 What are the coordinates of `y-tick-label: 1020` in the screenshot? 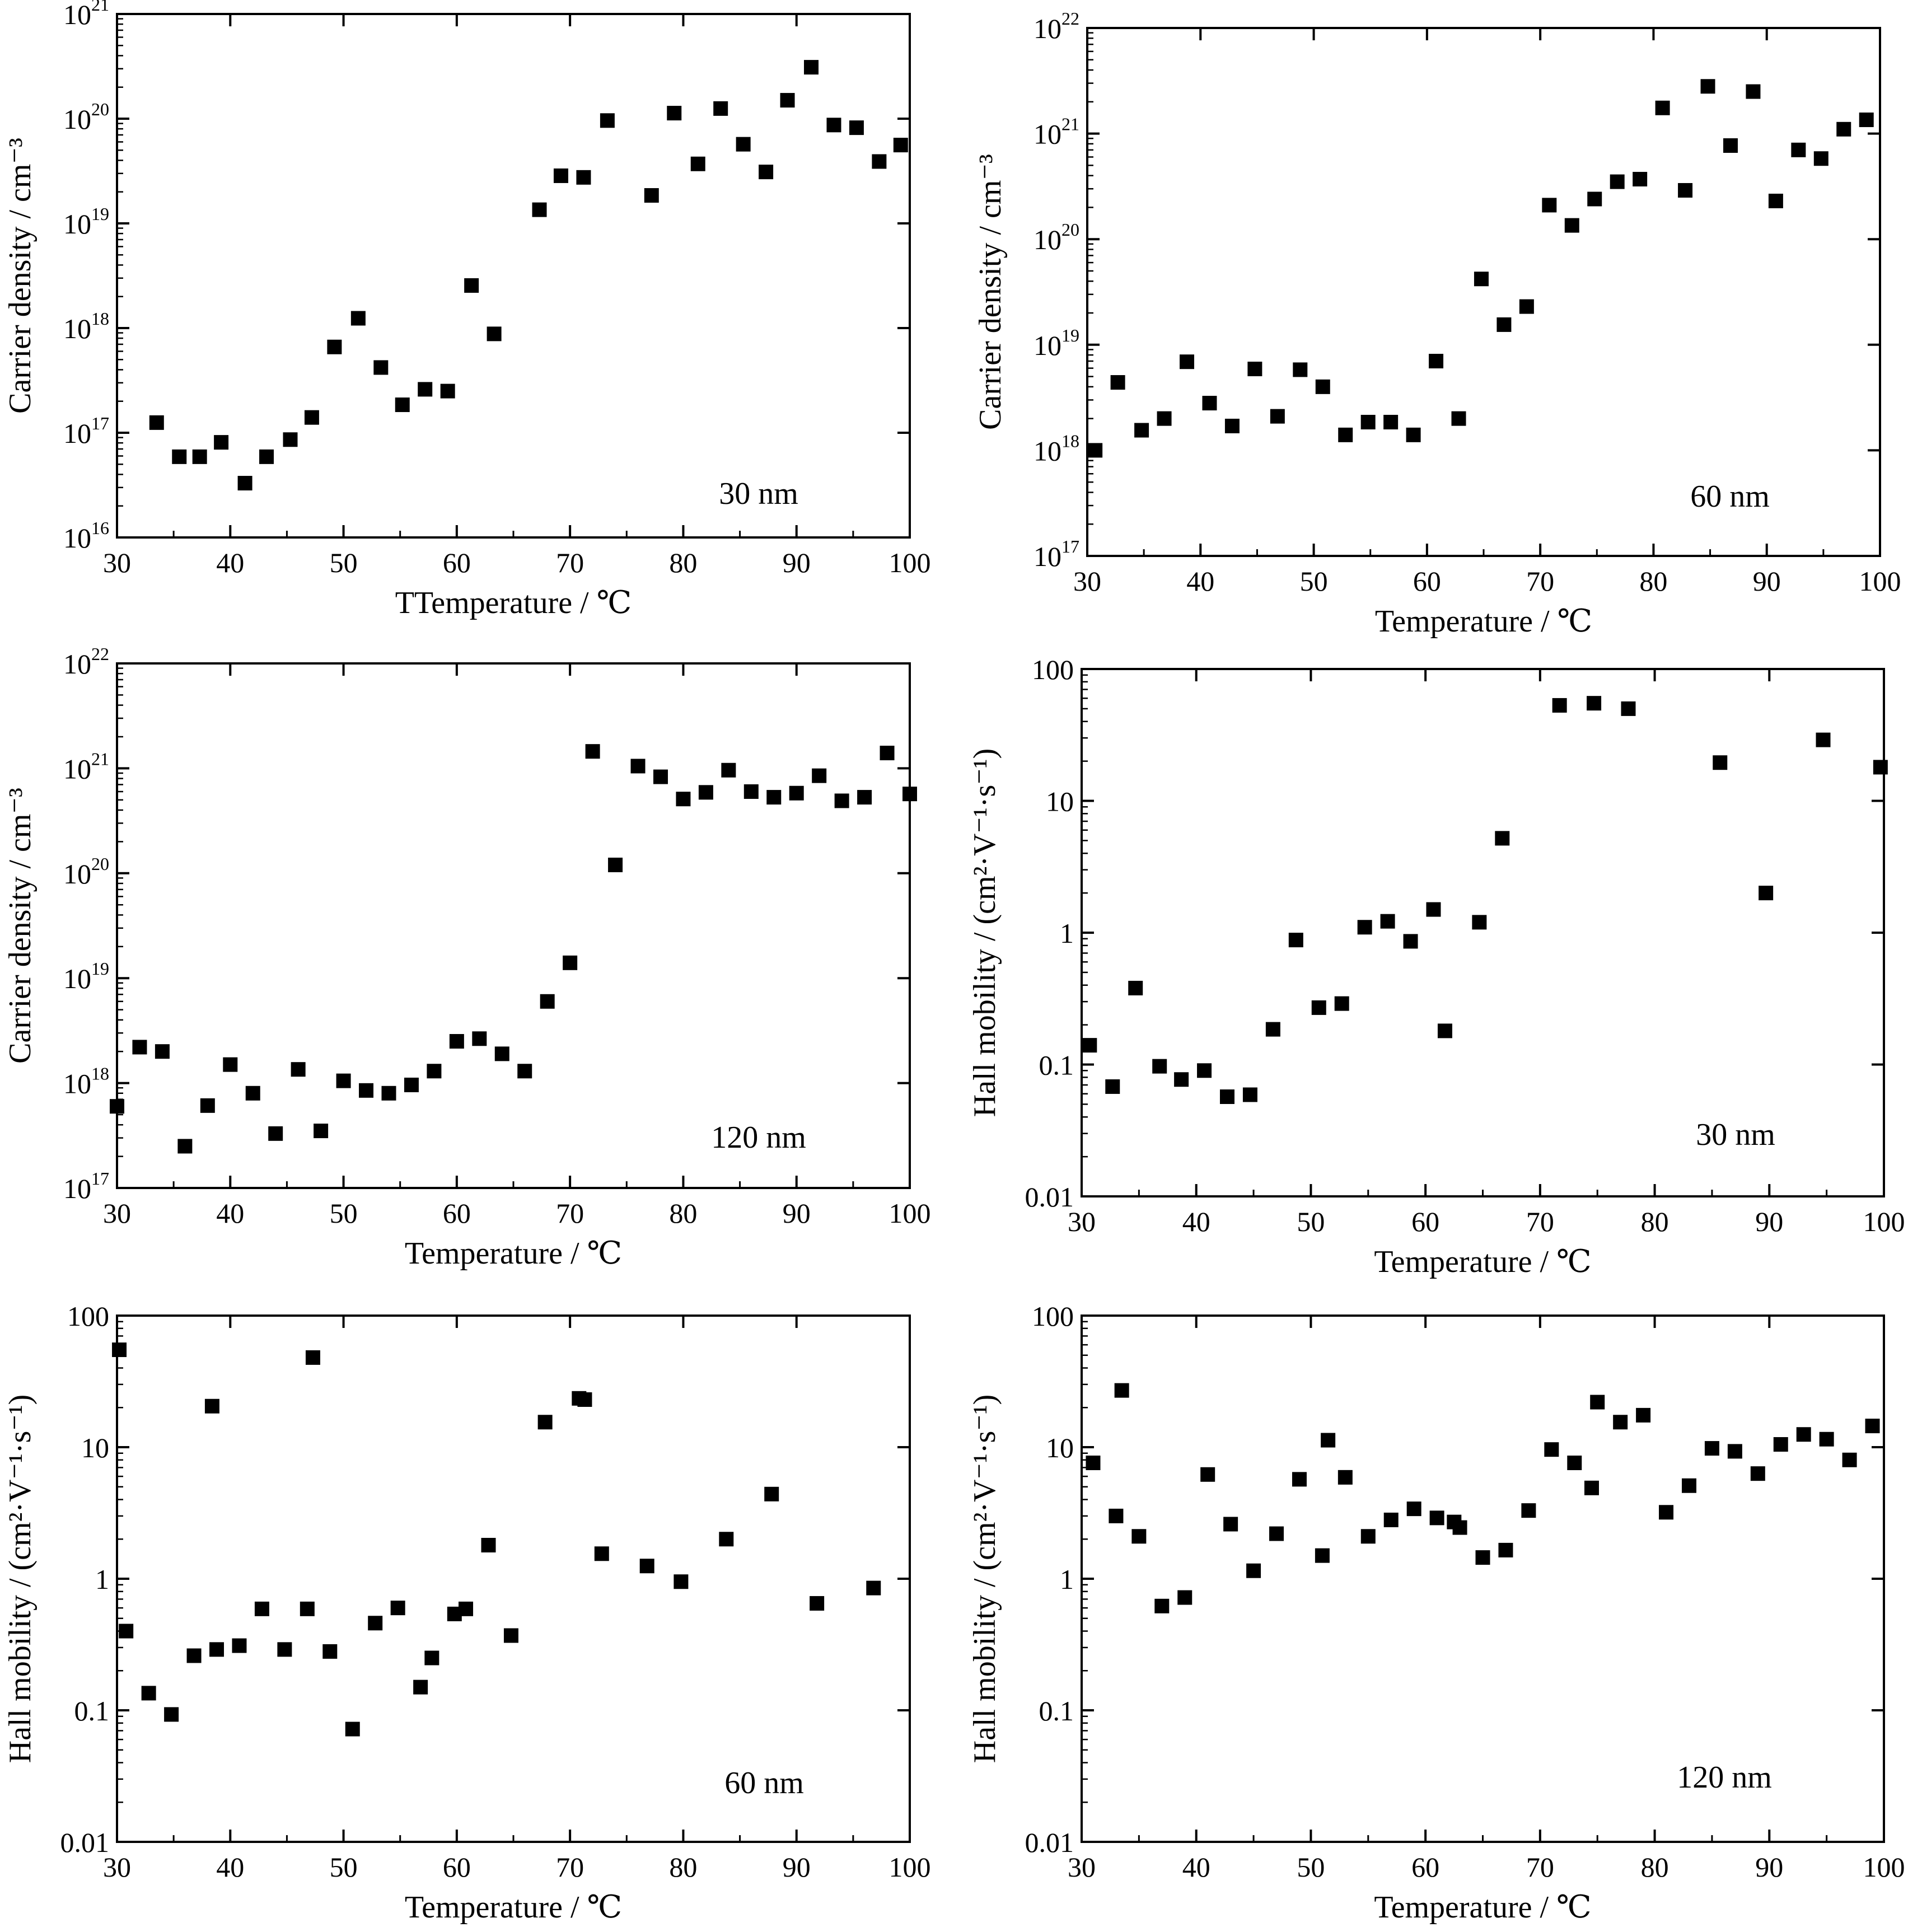 It's located at (1056, 237).